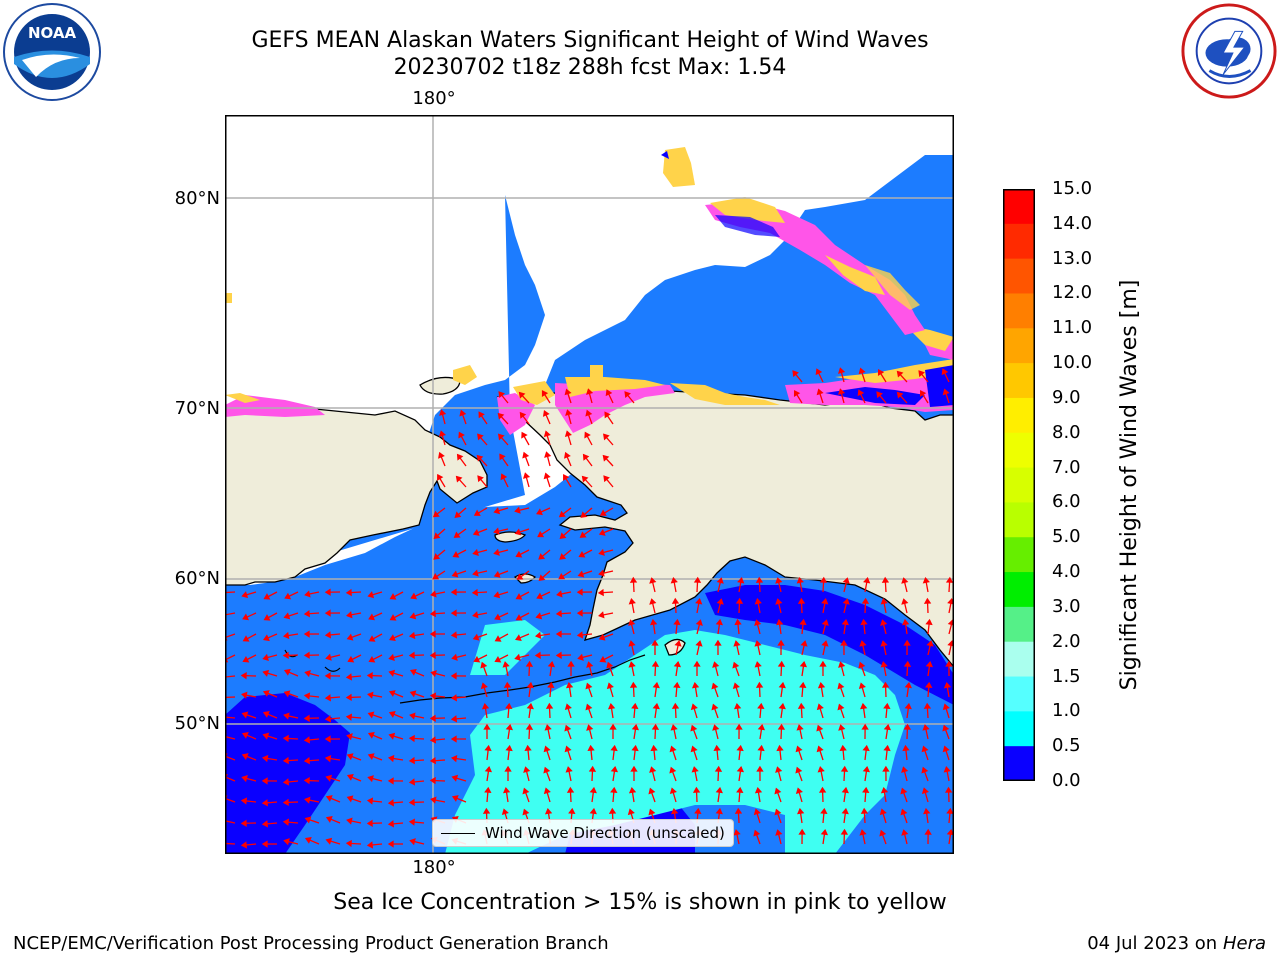 The width and height of the screenshot is (1280, 960). Describe the element at coordinates (434, 867) in the screenshot. I see `lon-label-bottom: 180°` at that location.